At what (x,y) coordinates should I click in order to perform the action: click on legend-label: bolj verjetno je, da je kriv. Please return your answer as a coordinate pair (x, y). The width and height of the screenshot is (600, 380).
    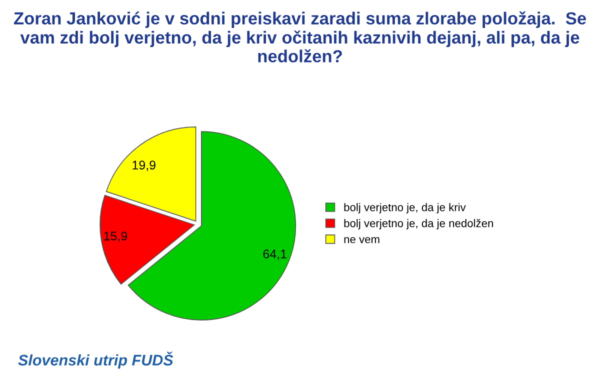
    Looking at the image, I should click on (405, 208).